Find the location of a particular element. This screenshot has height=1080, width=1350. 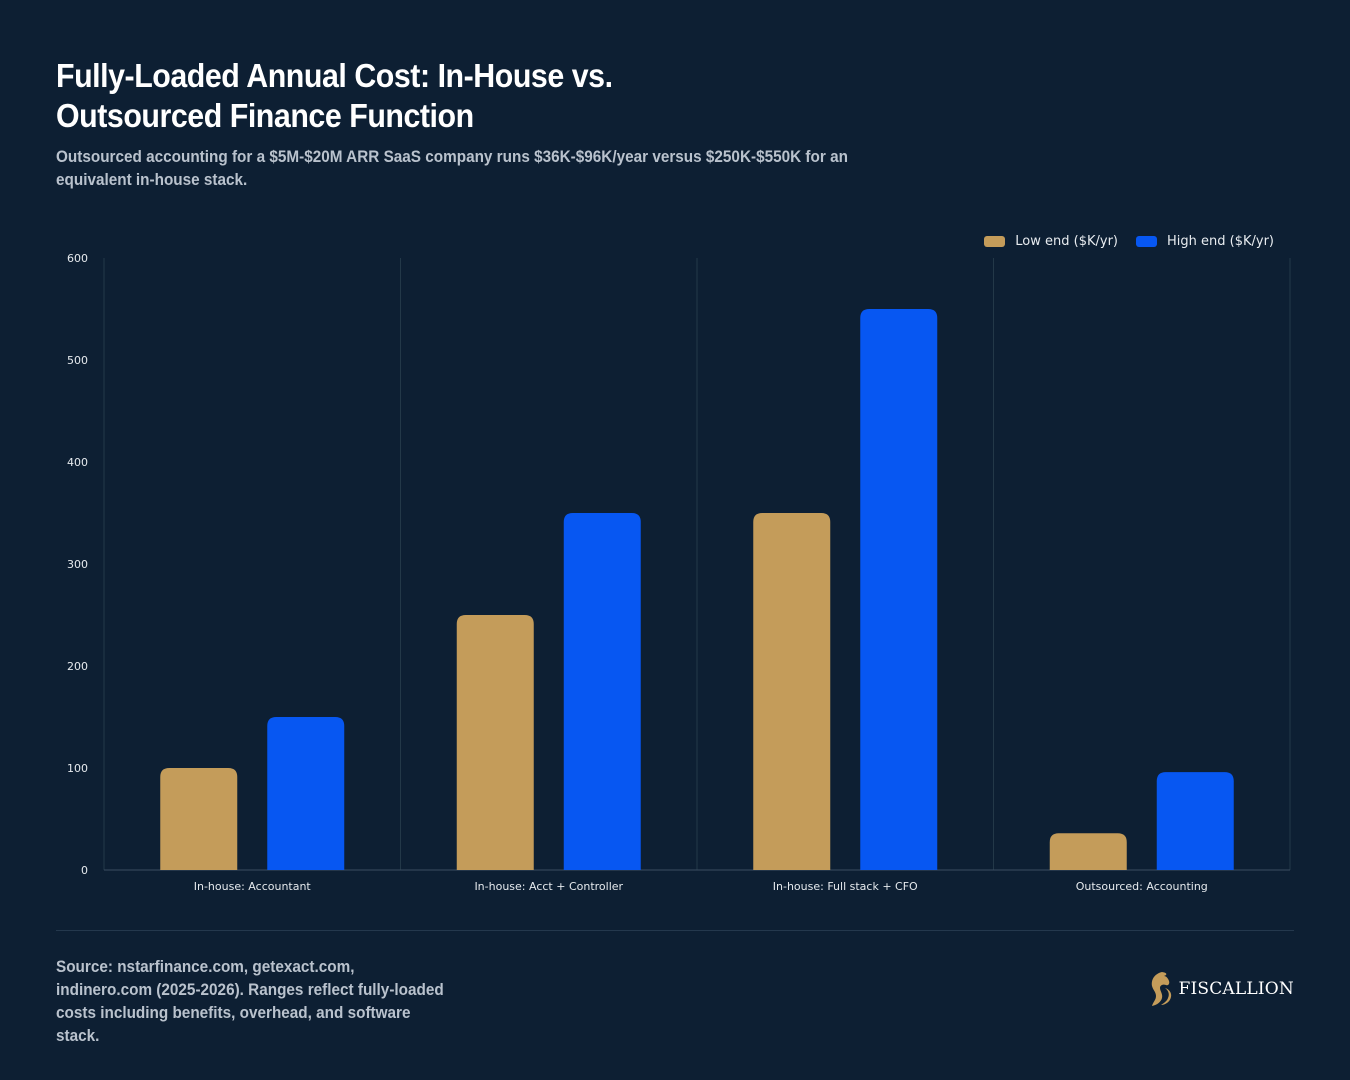

legend-label-low: Low end ($K/yr) is located at coordinates (1066, 241).